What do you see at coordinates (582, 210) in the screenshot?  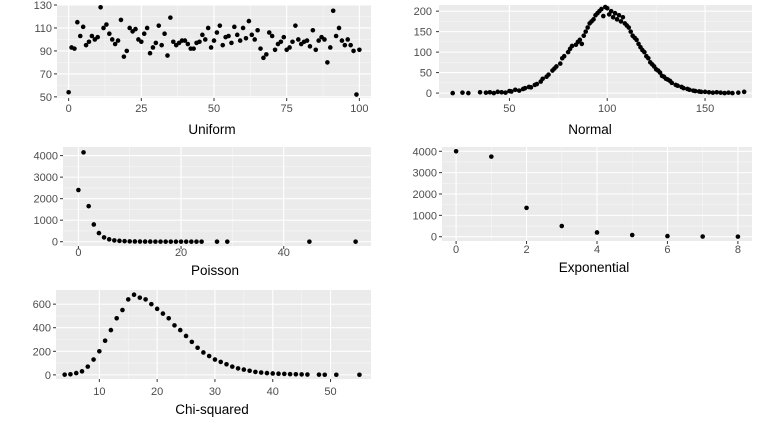 I see `panel-exponential: 0 2 4 6 8 0 1000 2000 3000 4000 Exponential` at bounding box center [582, 210].